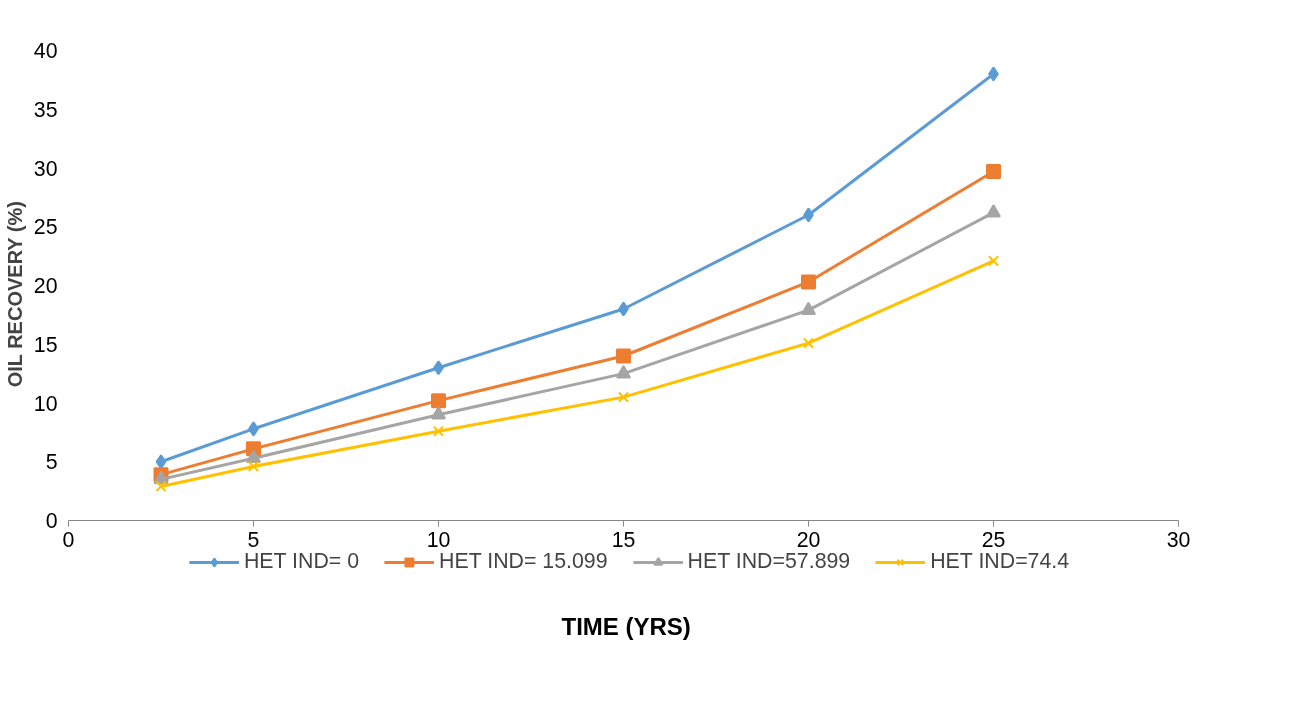 The width and height of the screenshot is (1299, 715). What do you see at coordinates (45, 168) in the screenshot?
I see `y-tick-label: 30` at bounding box center [45, 168].